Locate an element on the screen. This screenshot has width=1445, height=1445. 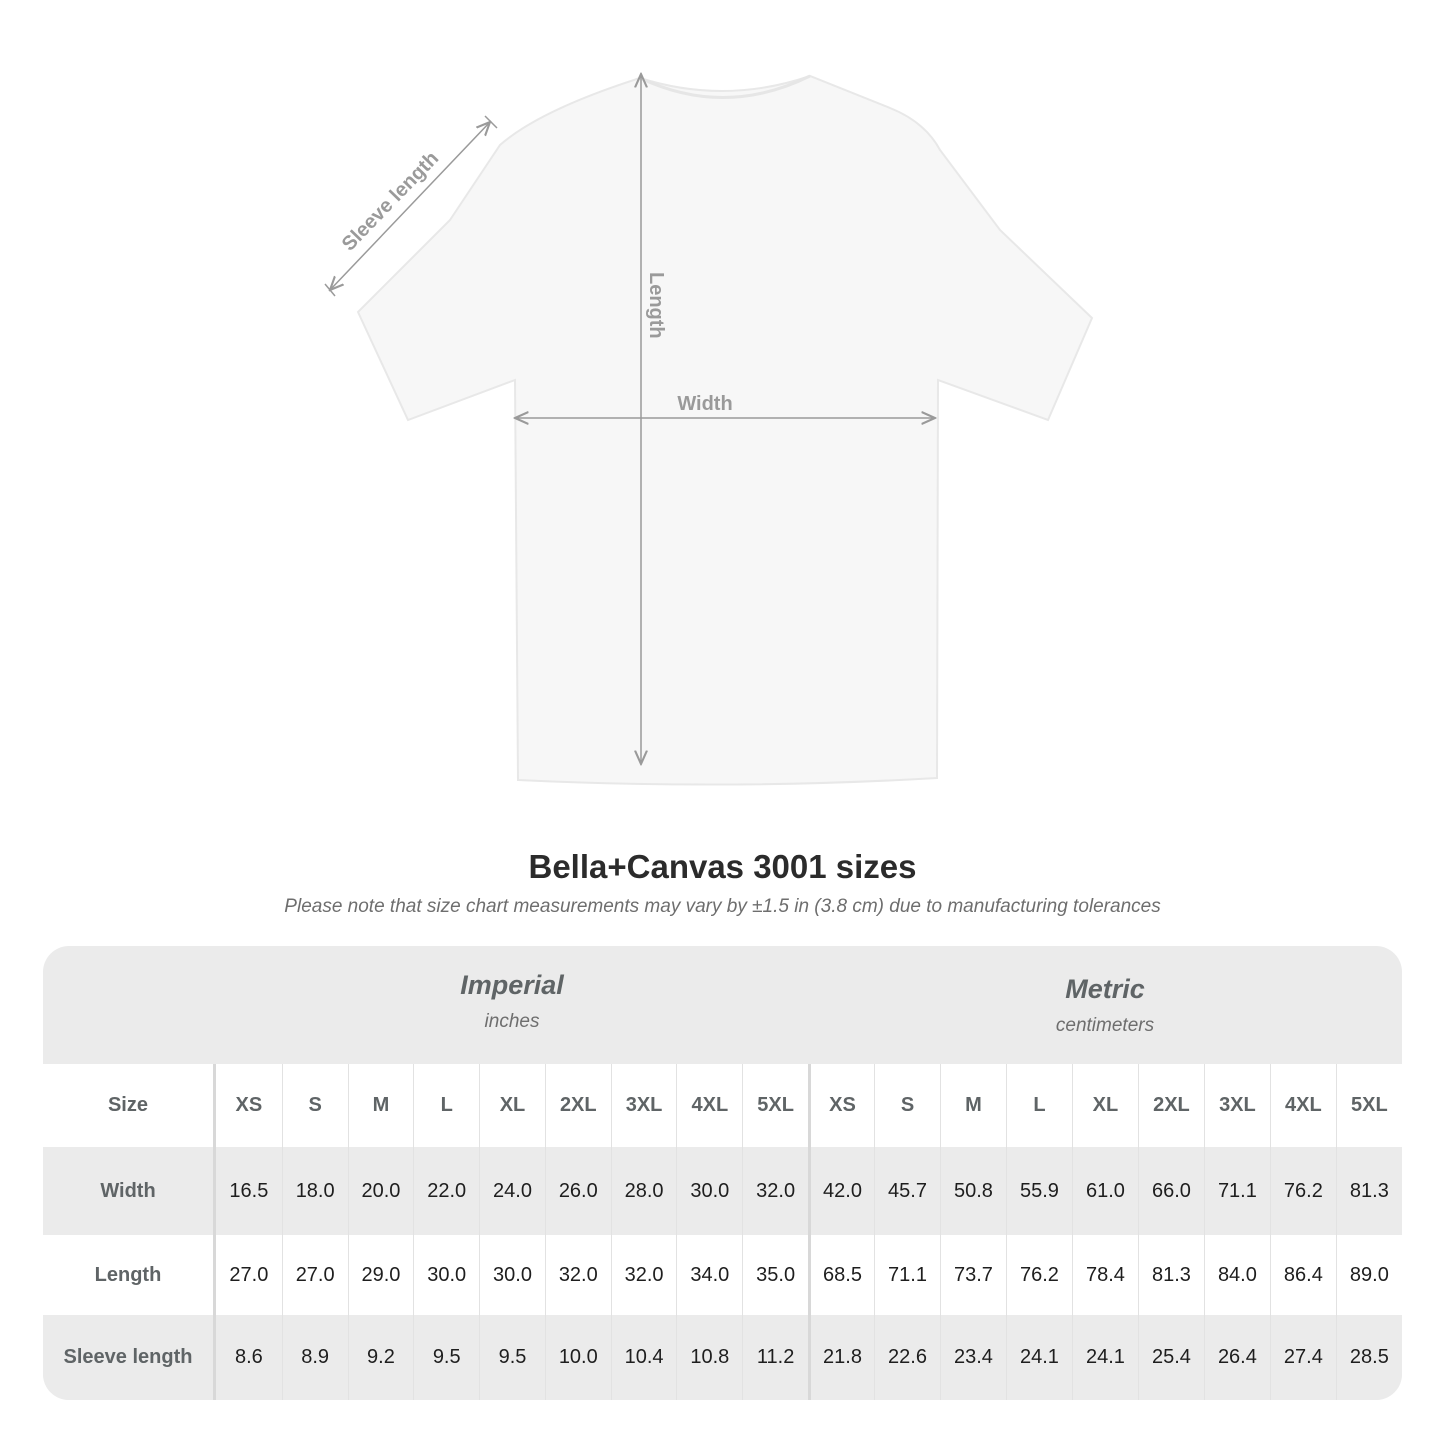
imperial-header: Imperial inches is located at coordinates (512, 1005).